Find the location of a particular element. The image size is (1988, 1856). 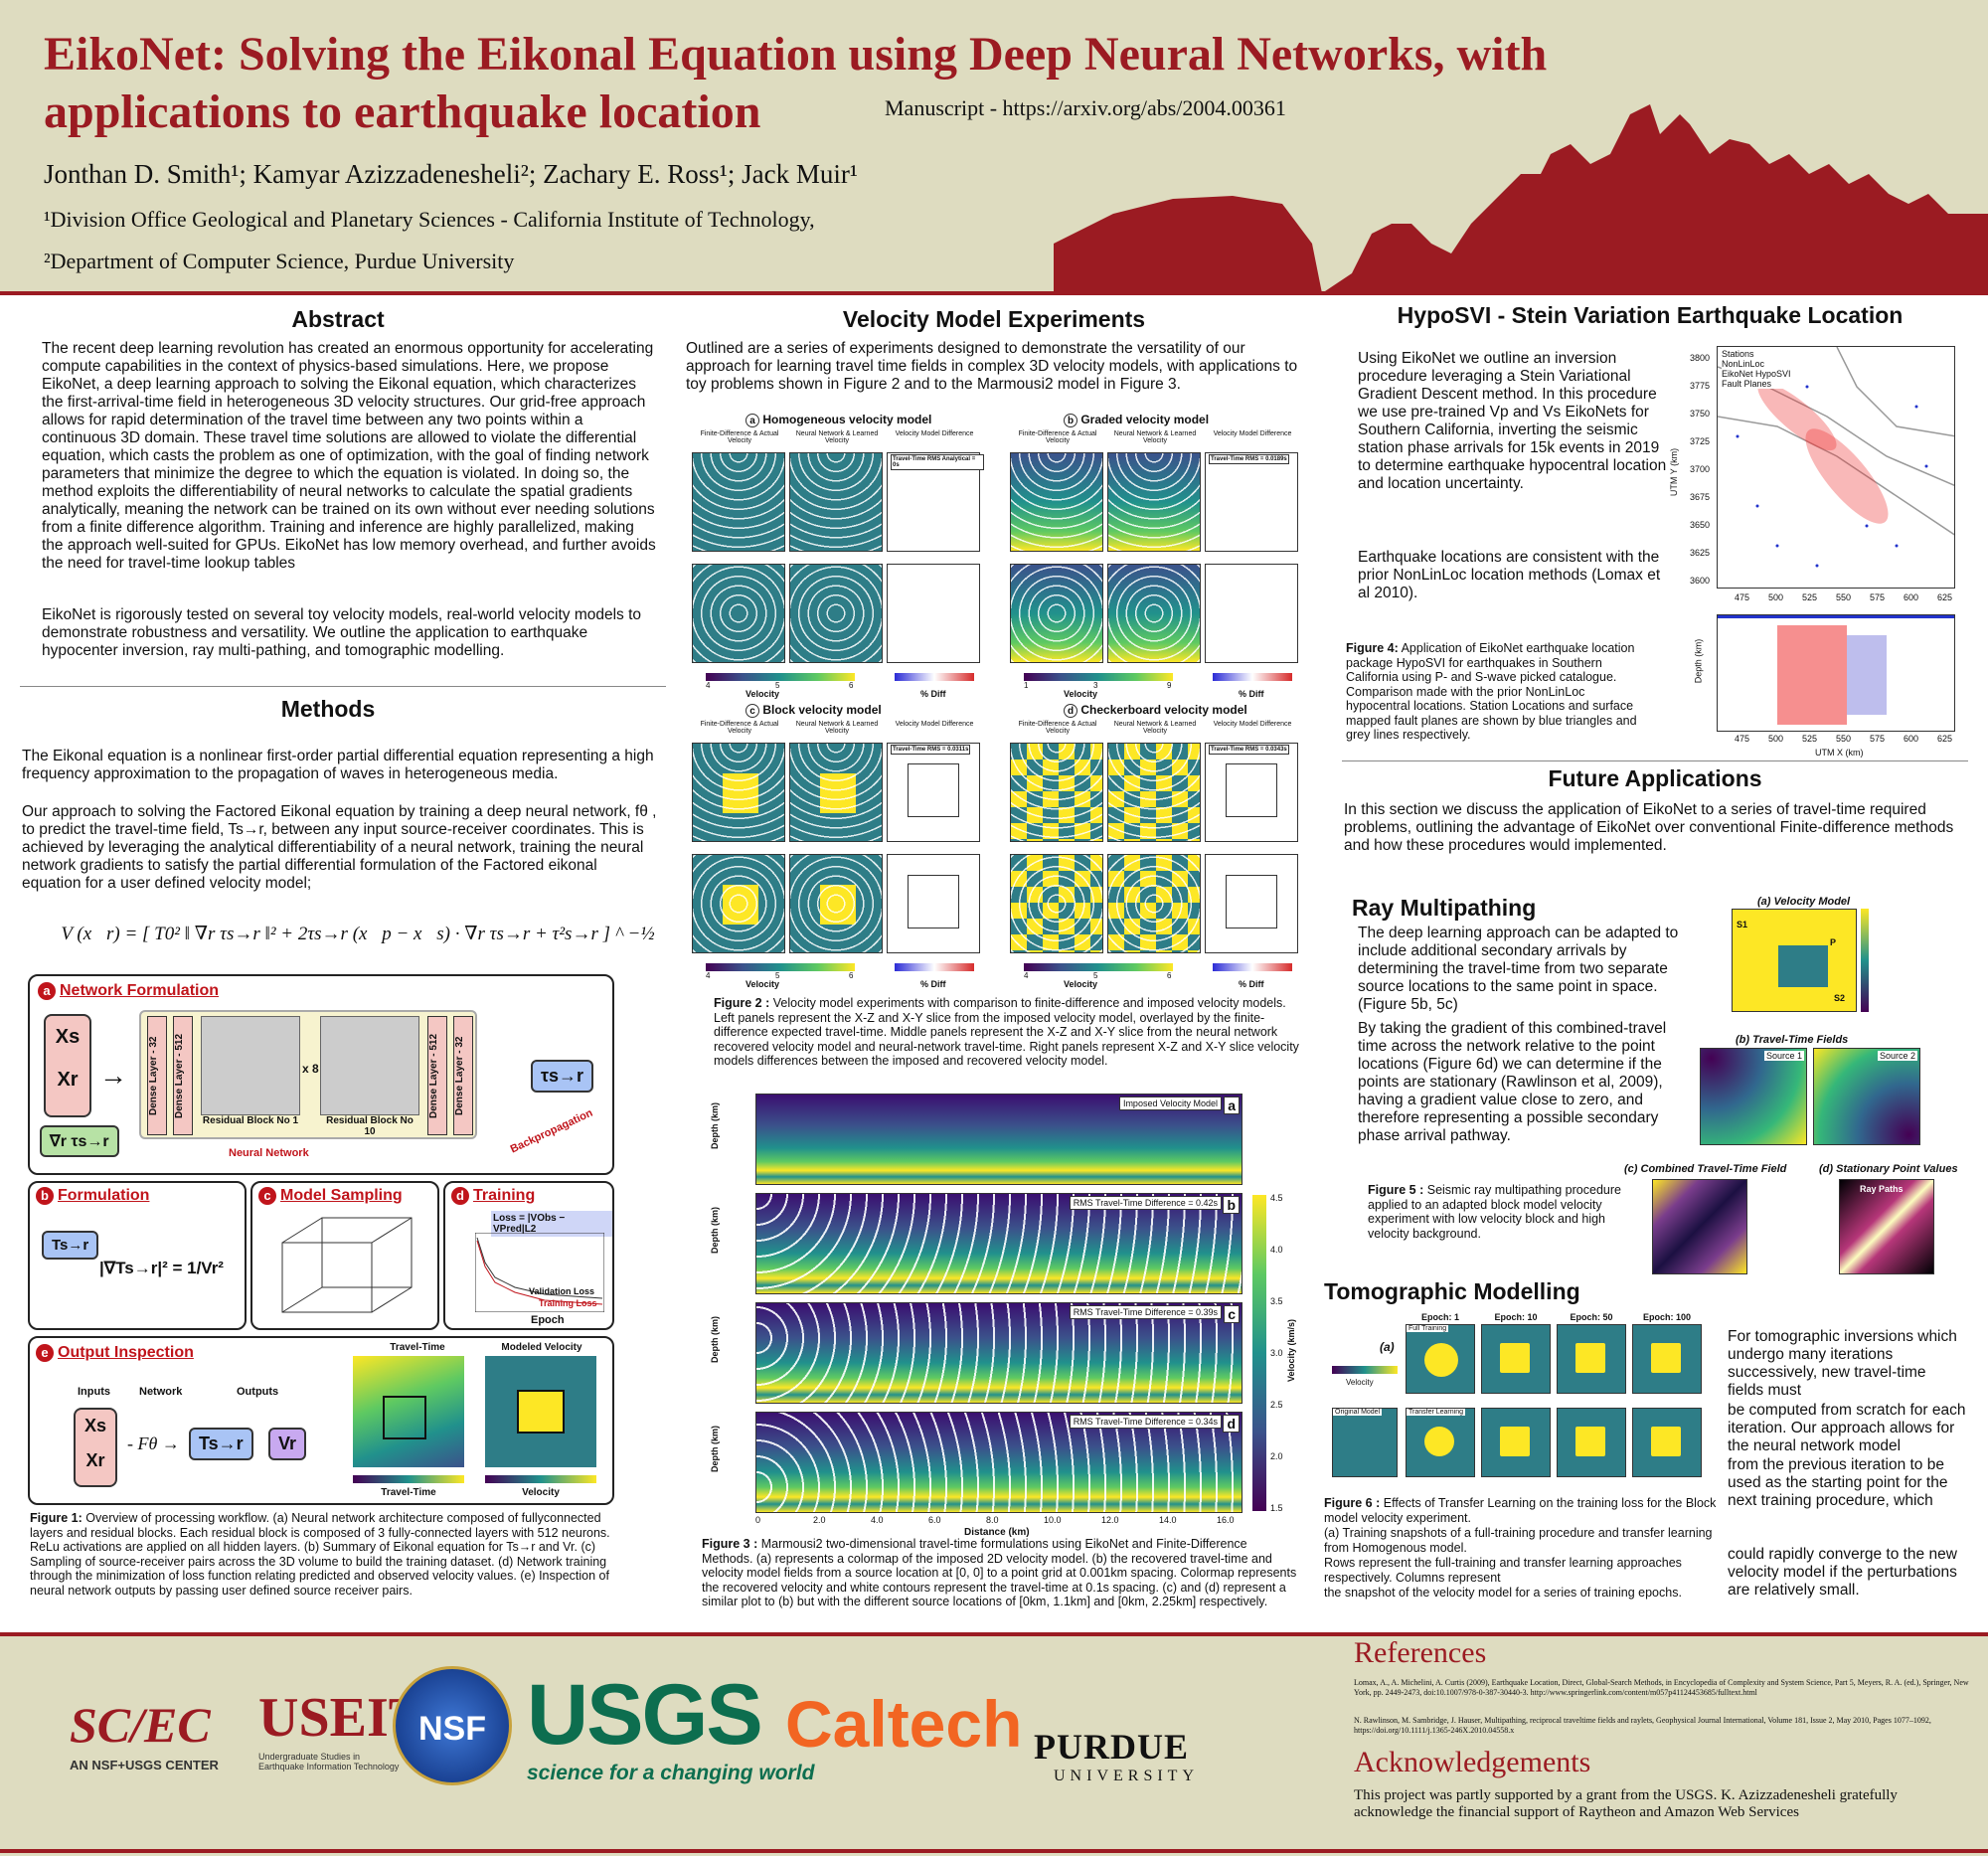

modeled-velocity-plot is located at coordinates (540, 1411).